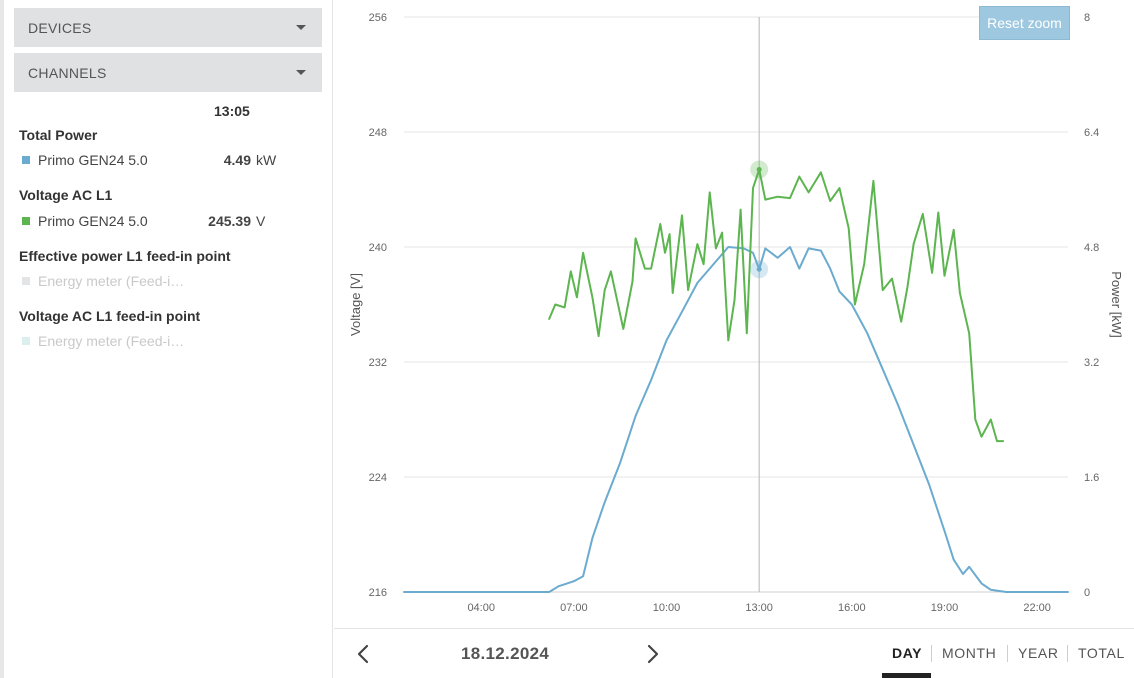  Describe the element at coordinates (378, 133) in the screenshot. I see `y-left-tick-label: 248` at that location.